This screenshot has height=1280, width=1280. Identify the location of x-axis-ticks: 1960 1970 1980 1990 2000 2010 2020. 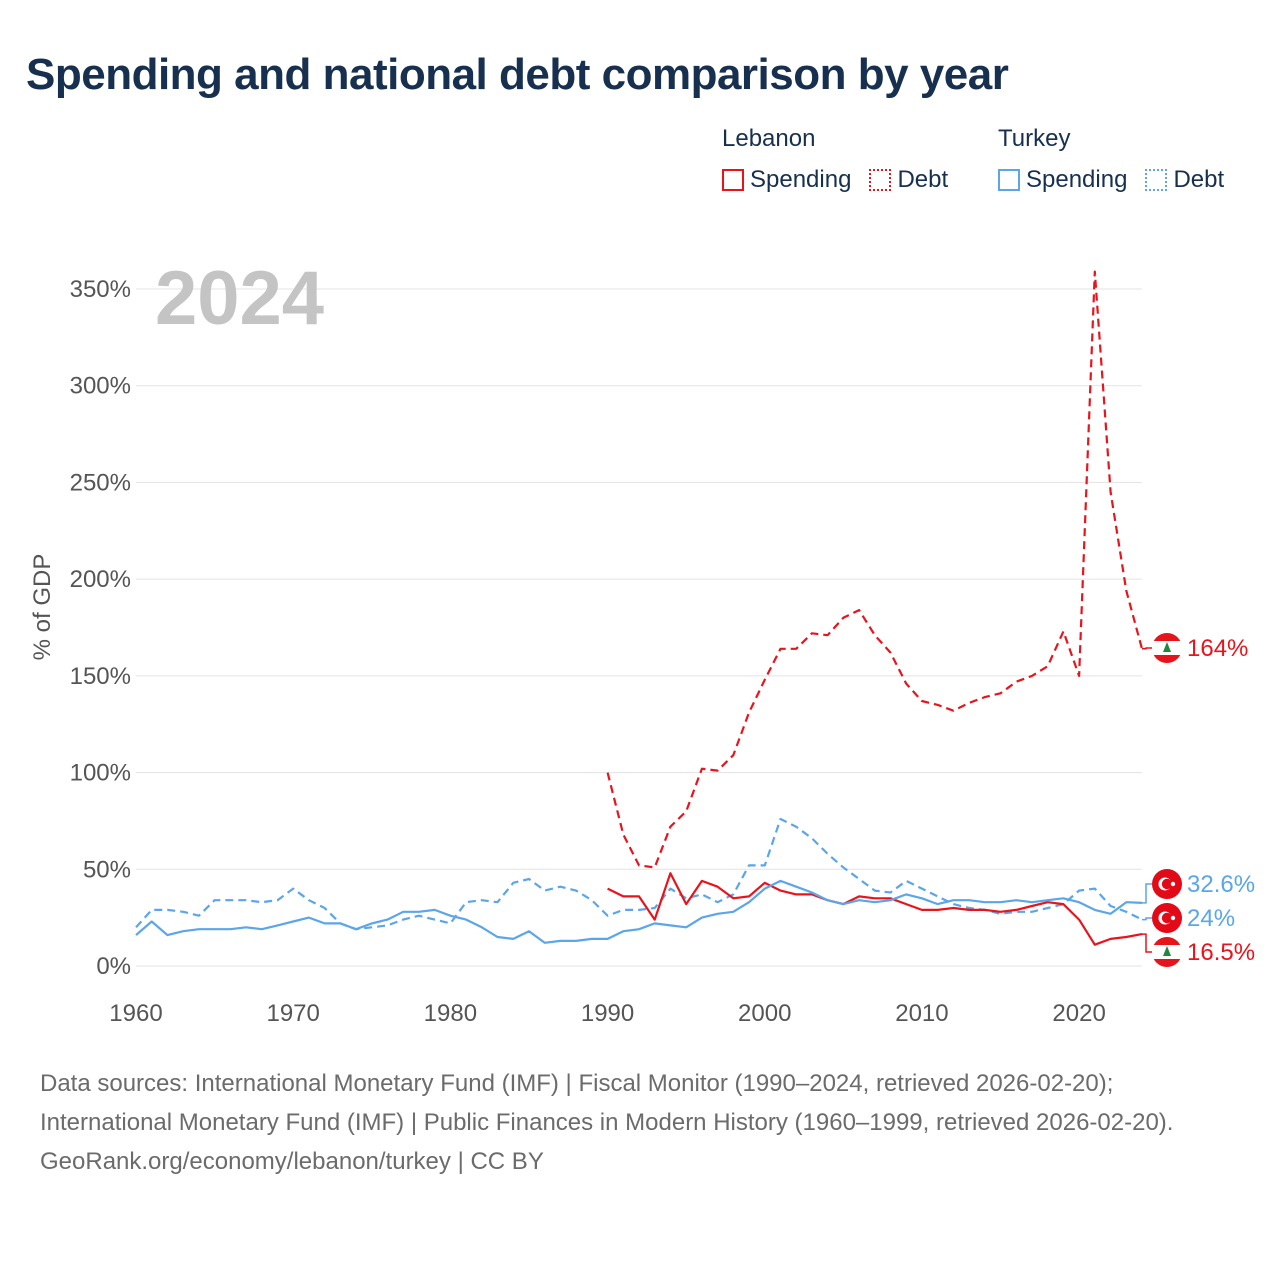
(607, 1013).